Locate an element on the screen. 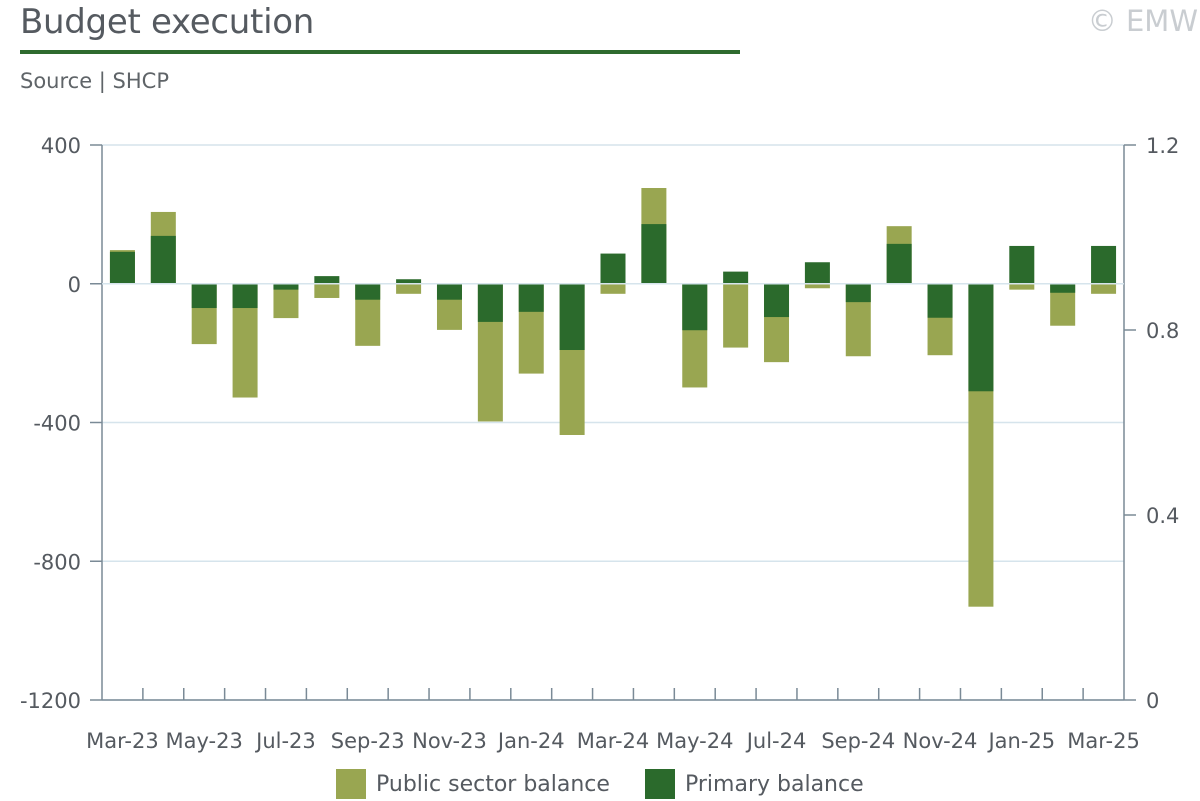 The width and height of the screenshot is (1200, 801). legend-label-primary: Primary balance is located at coordinates (774, 784).